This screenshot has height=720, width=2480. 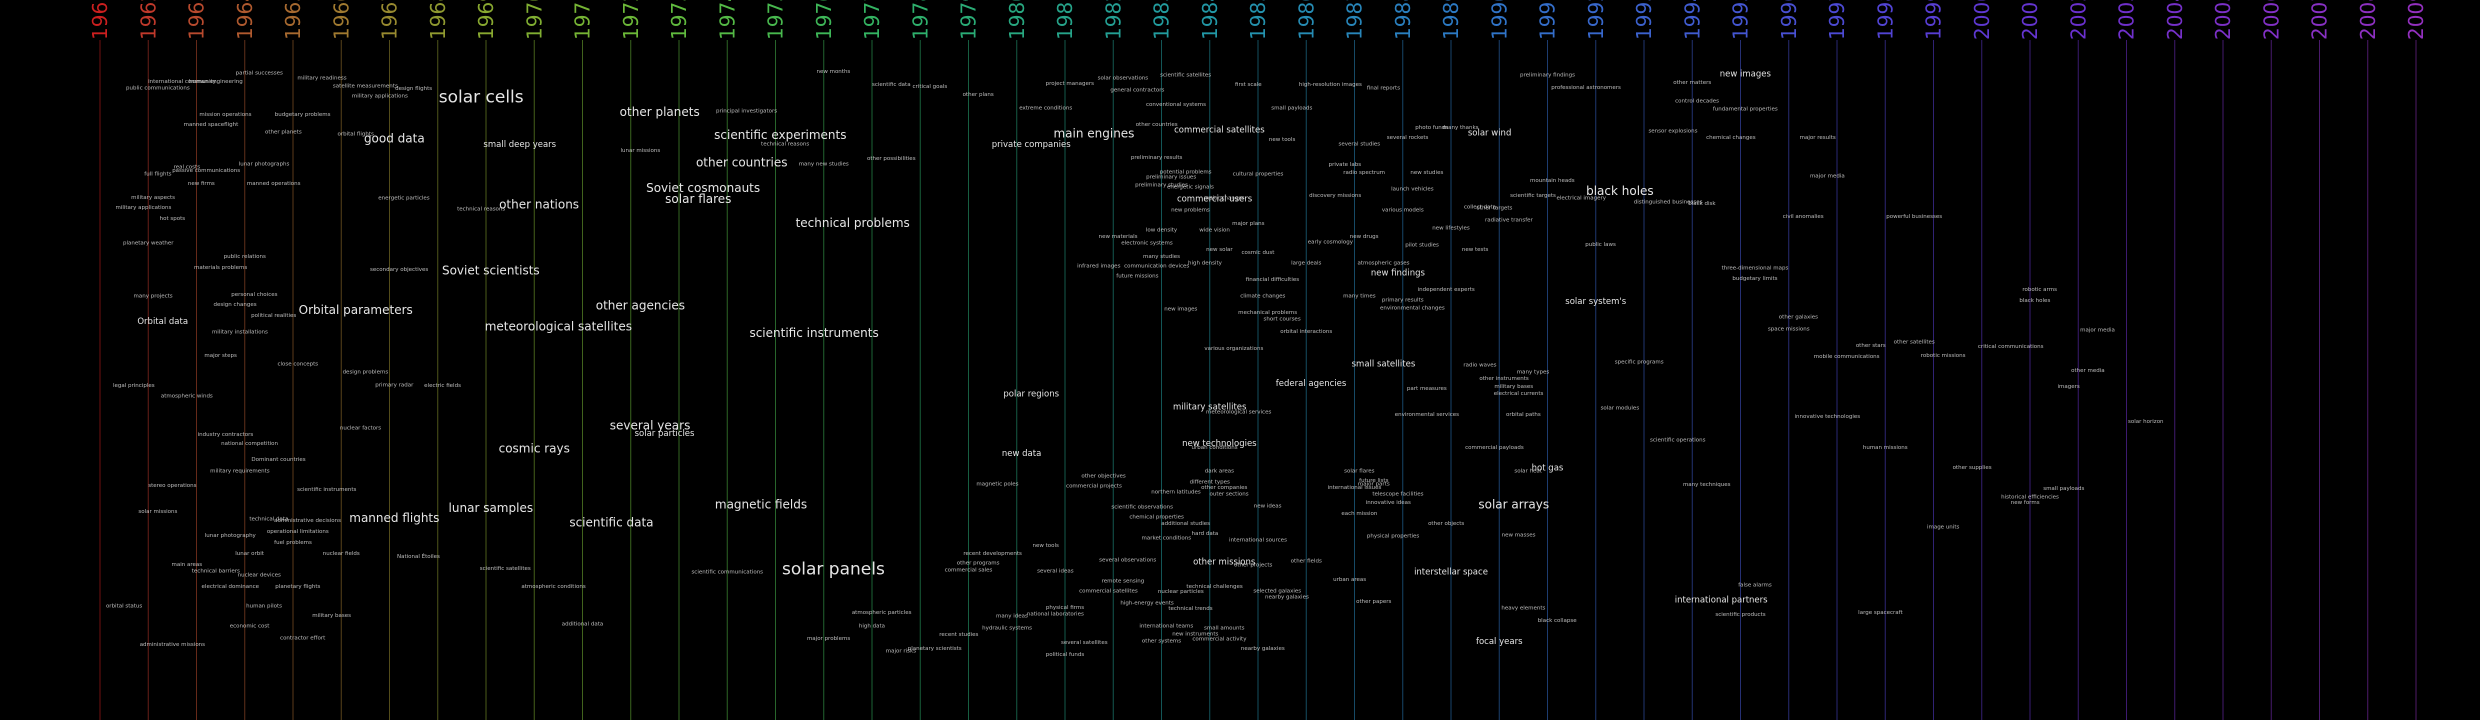 What do you see at coordinates (1789, 20) in the screenshot?
I see `year-tick-label: 1996` at bounding box center [1789, 20].